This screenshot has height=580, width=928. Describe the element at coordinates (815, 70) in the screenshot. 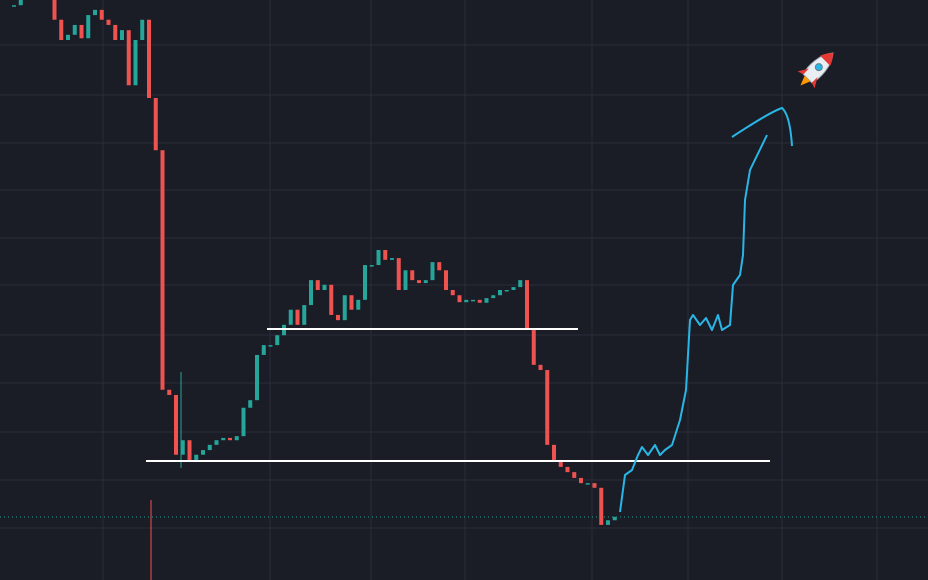

I see `rocket-icon` at that location.